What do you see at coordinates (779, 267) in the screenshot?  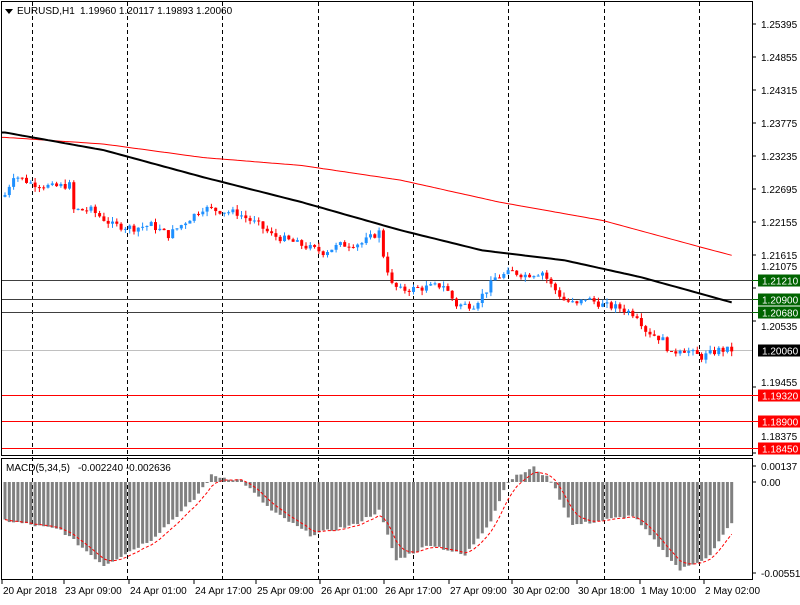 I see `y-tick-label: 1.21075` at bounding box center [779, 267].